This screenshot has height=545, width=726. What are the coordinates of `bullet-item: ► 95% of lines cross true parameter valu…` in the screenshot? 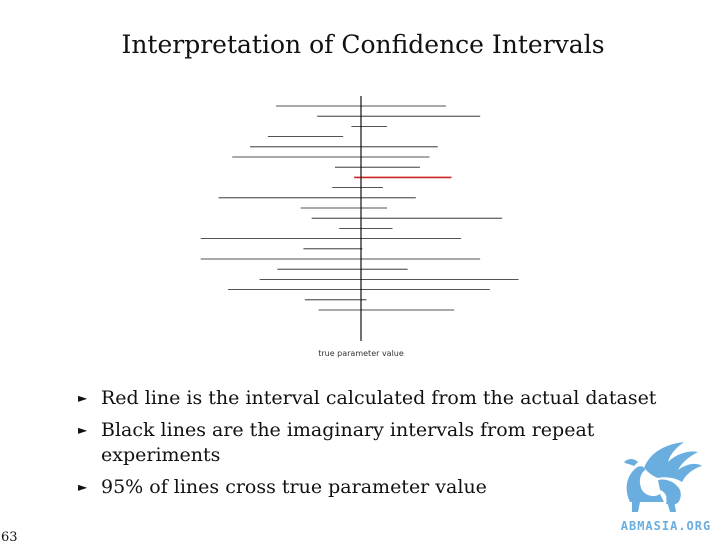 It's located at (378, 487).